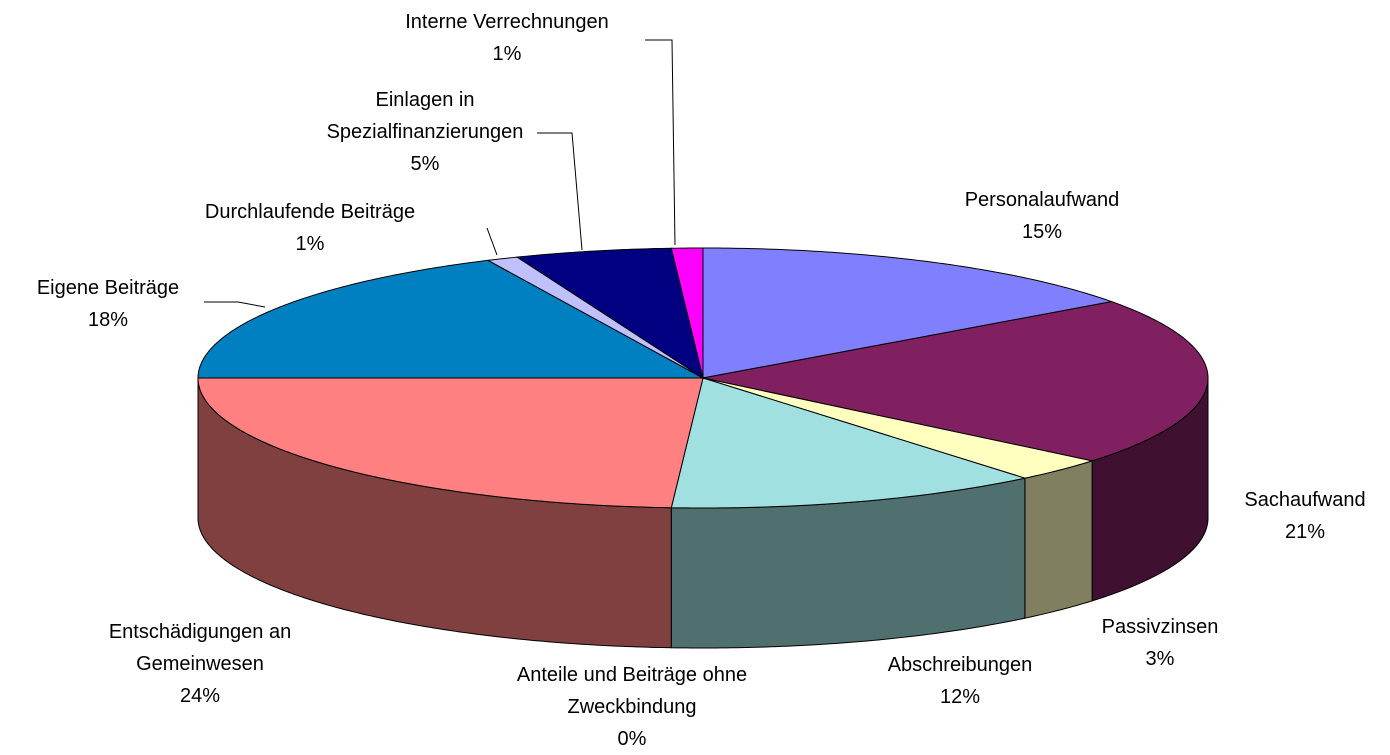  I want to click on slice-label: Einlagen in Spezialfinanzierungen 5%, so click(425, 132).